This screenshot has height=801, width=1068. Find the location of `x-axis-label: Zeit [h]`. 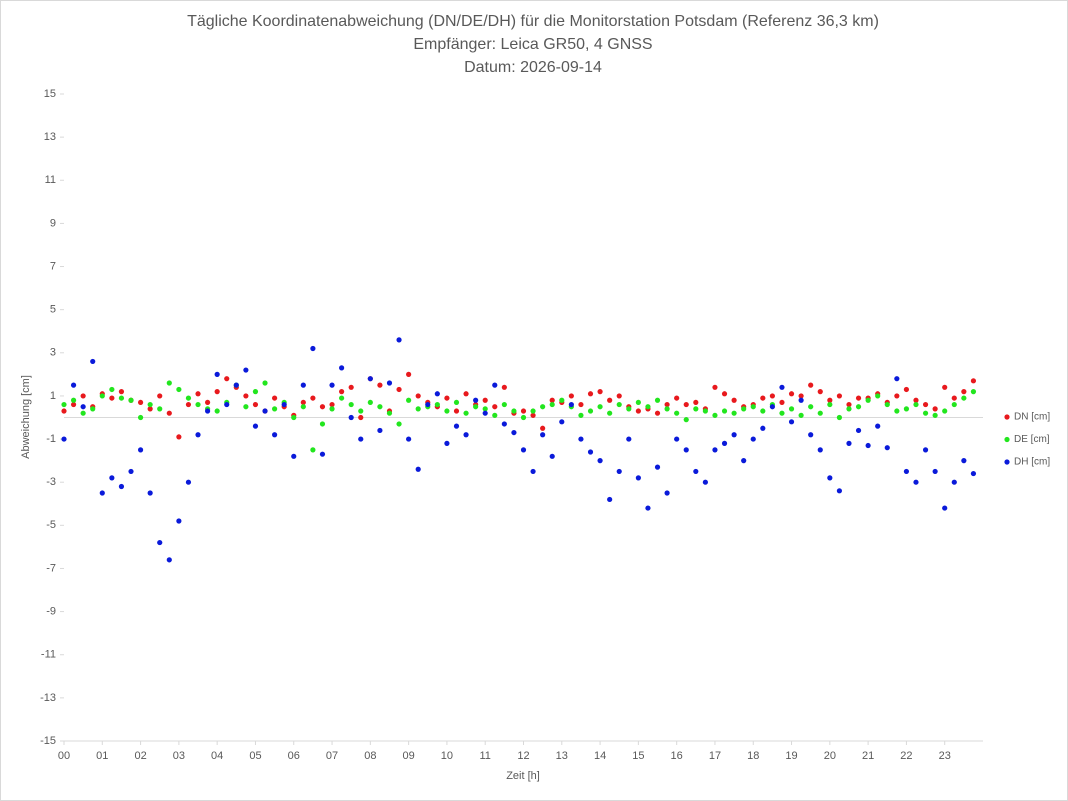

x-axis-label: Zeit [h] is located at coordinates (523, 776).